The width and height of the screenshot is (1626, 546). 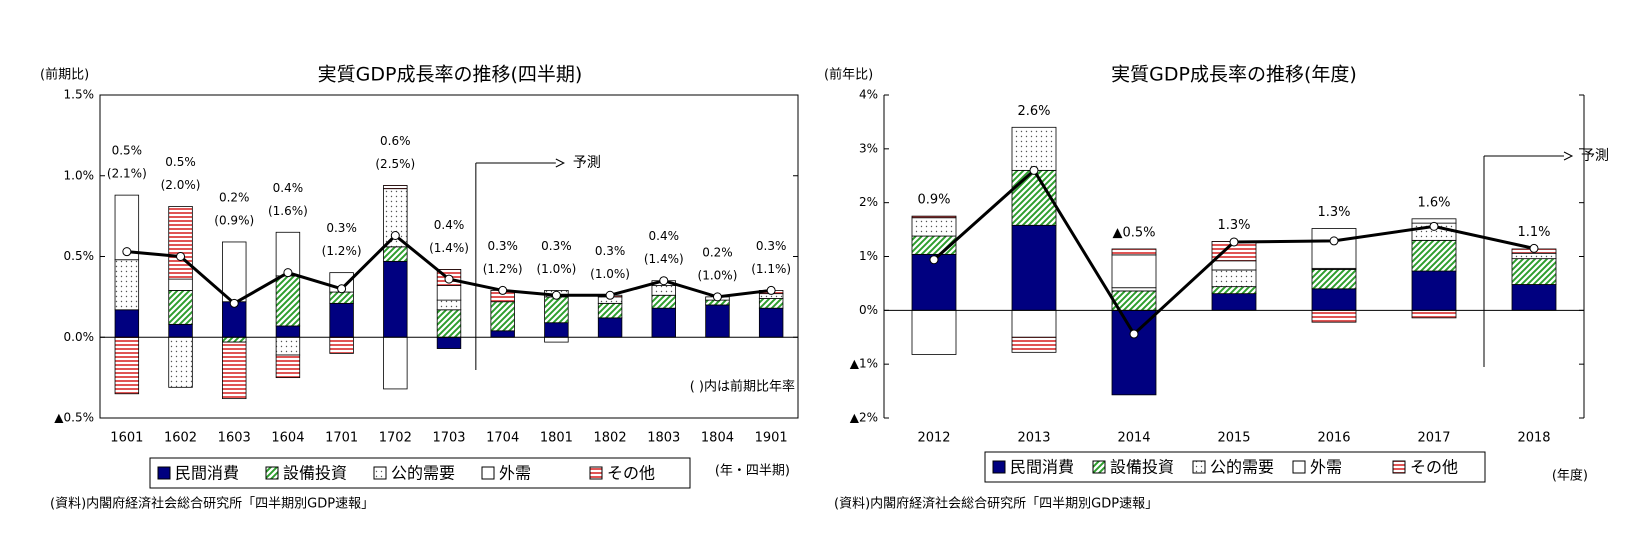 What do you see at coordinates (395, 141) in the screenshot?
I see `value-label: 0.6%` at bounding box center [395, 141].